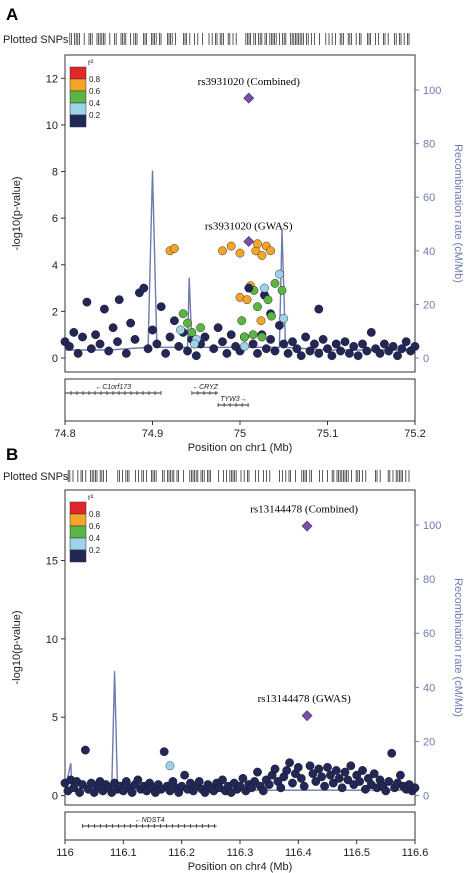  Describe the element at coordinates (55, 219) in the screenshot. I see `y-tick-label: 6` at that location.